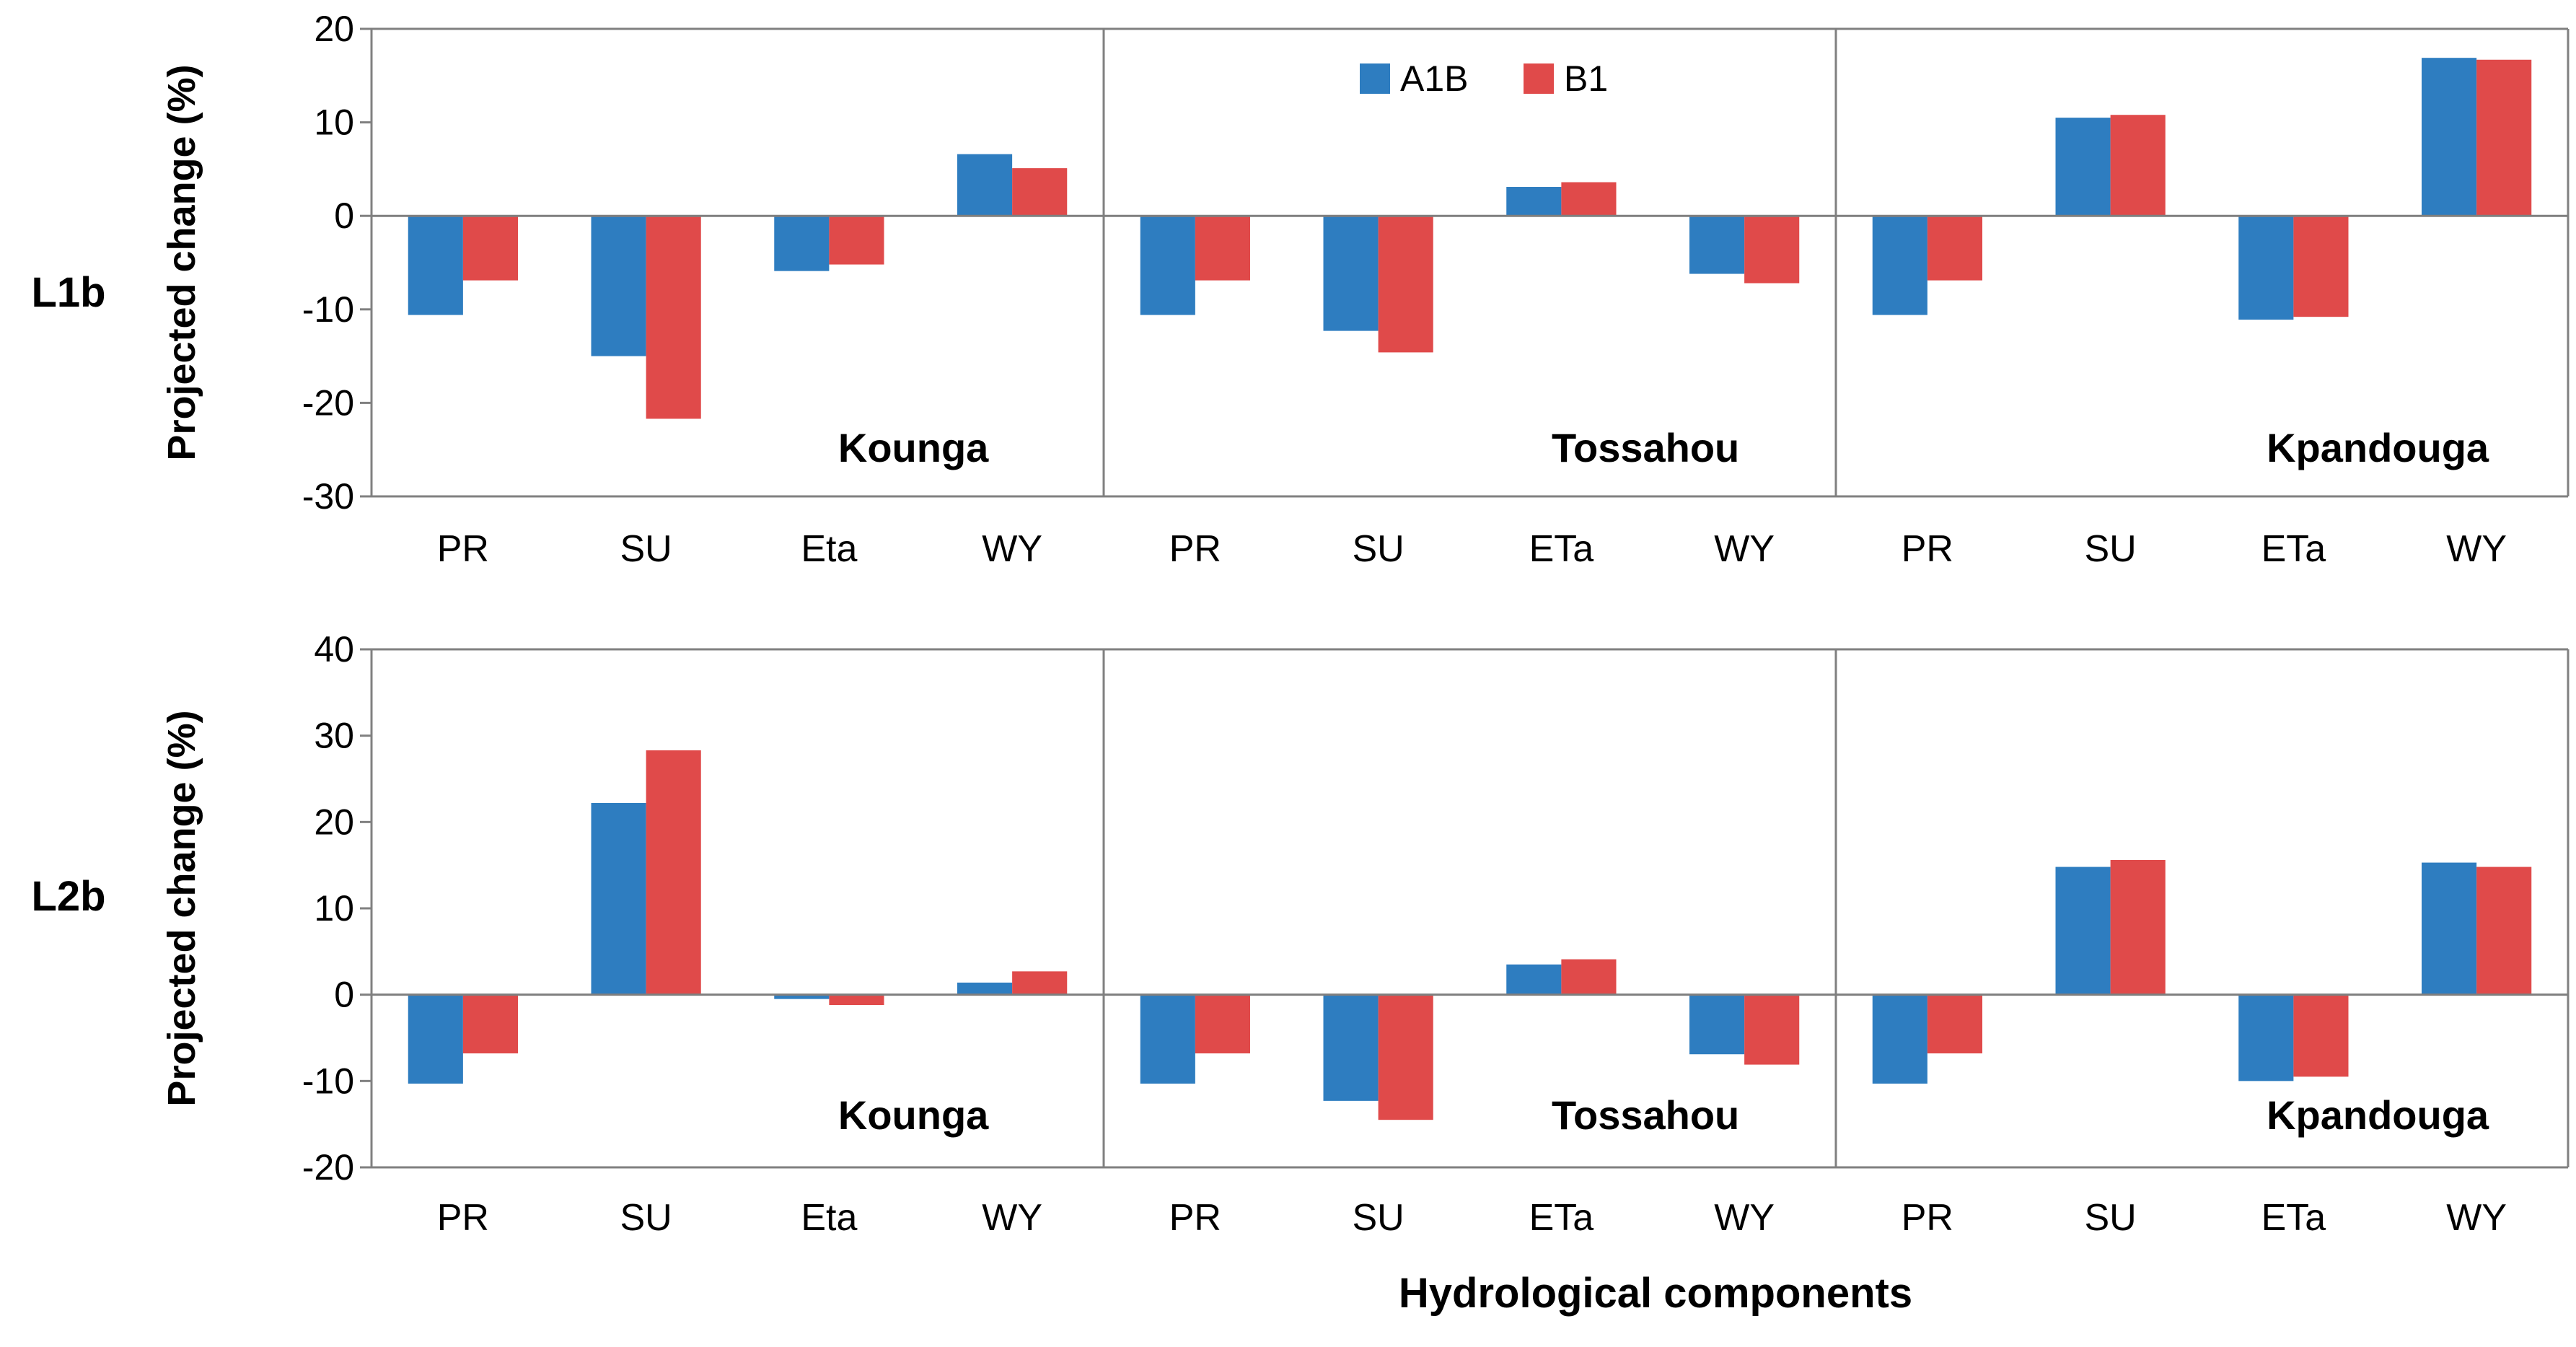 The width and height of the screenshot is (2576, 1347). Describe the element at coordinates (1539, 78) in the screenshot. I see `legend-swatch-b1` at that location.